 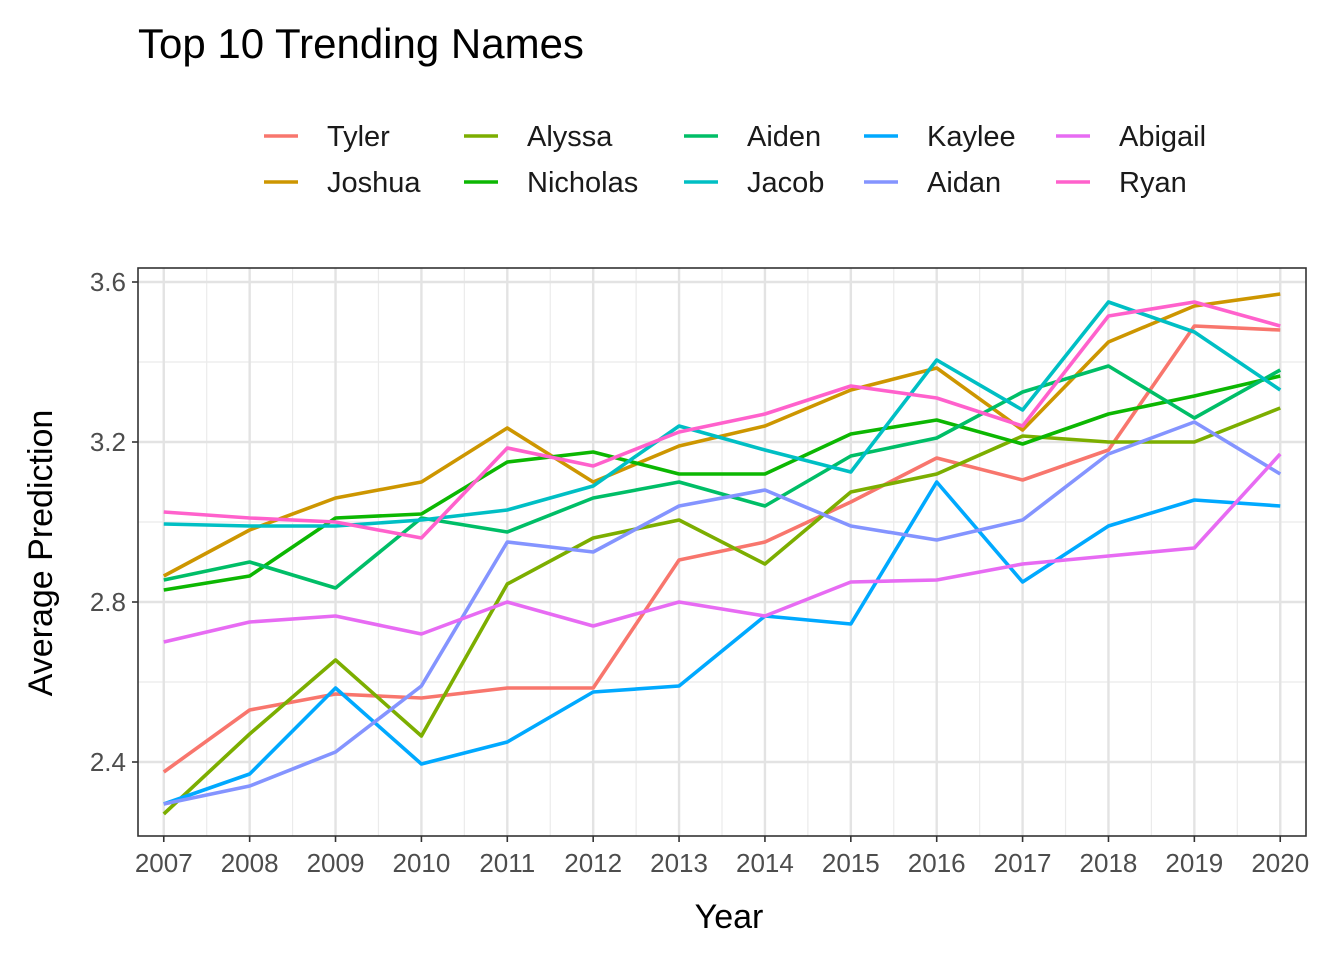 What do you see at coordinates (336, 863) in the screenshot?
I see `x-tick-label: 2009` at bounding box center [336, 863].